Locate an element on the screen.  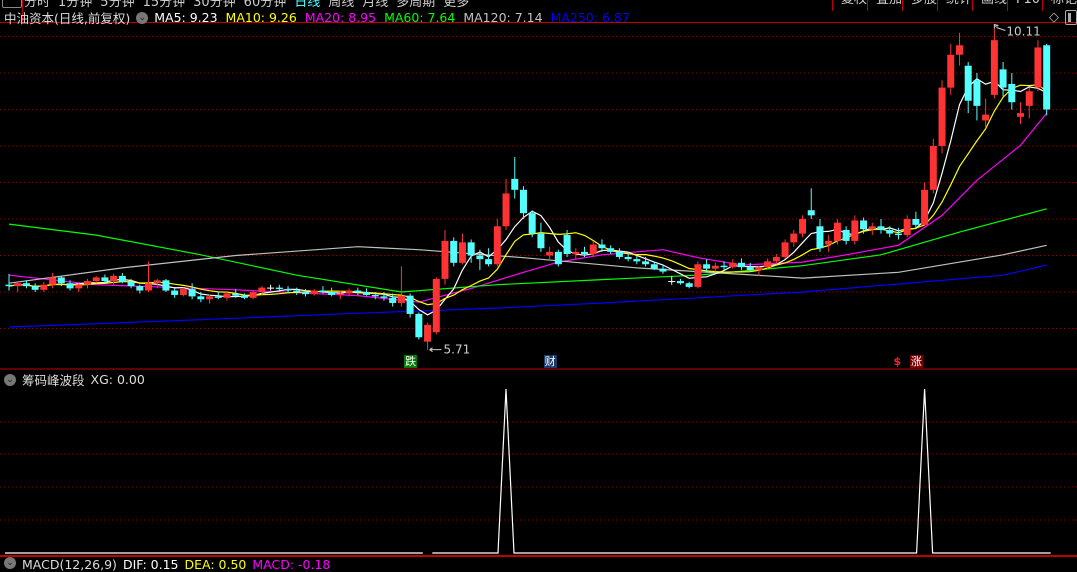
toolbar-button: 叠加 is located at coordinates (884, 5).